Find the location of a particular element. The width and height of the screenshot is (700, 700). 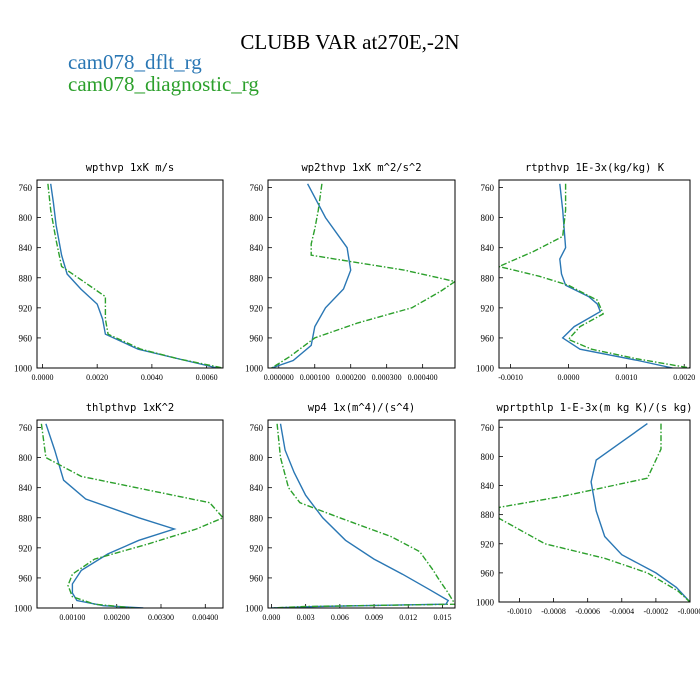

x-tick-label: 0.00100 is located at coordinates (72, 617).